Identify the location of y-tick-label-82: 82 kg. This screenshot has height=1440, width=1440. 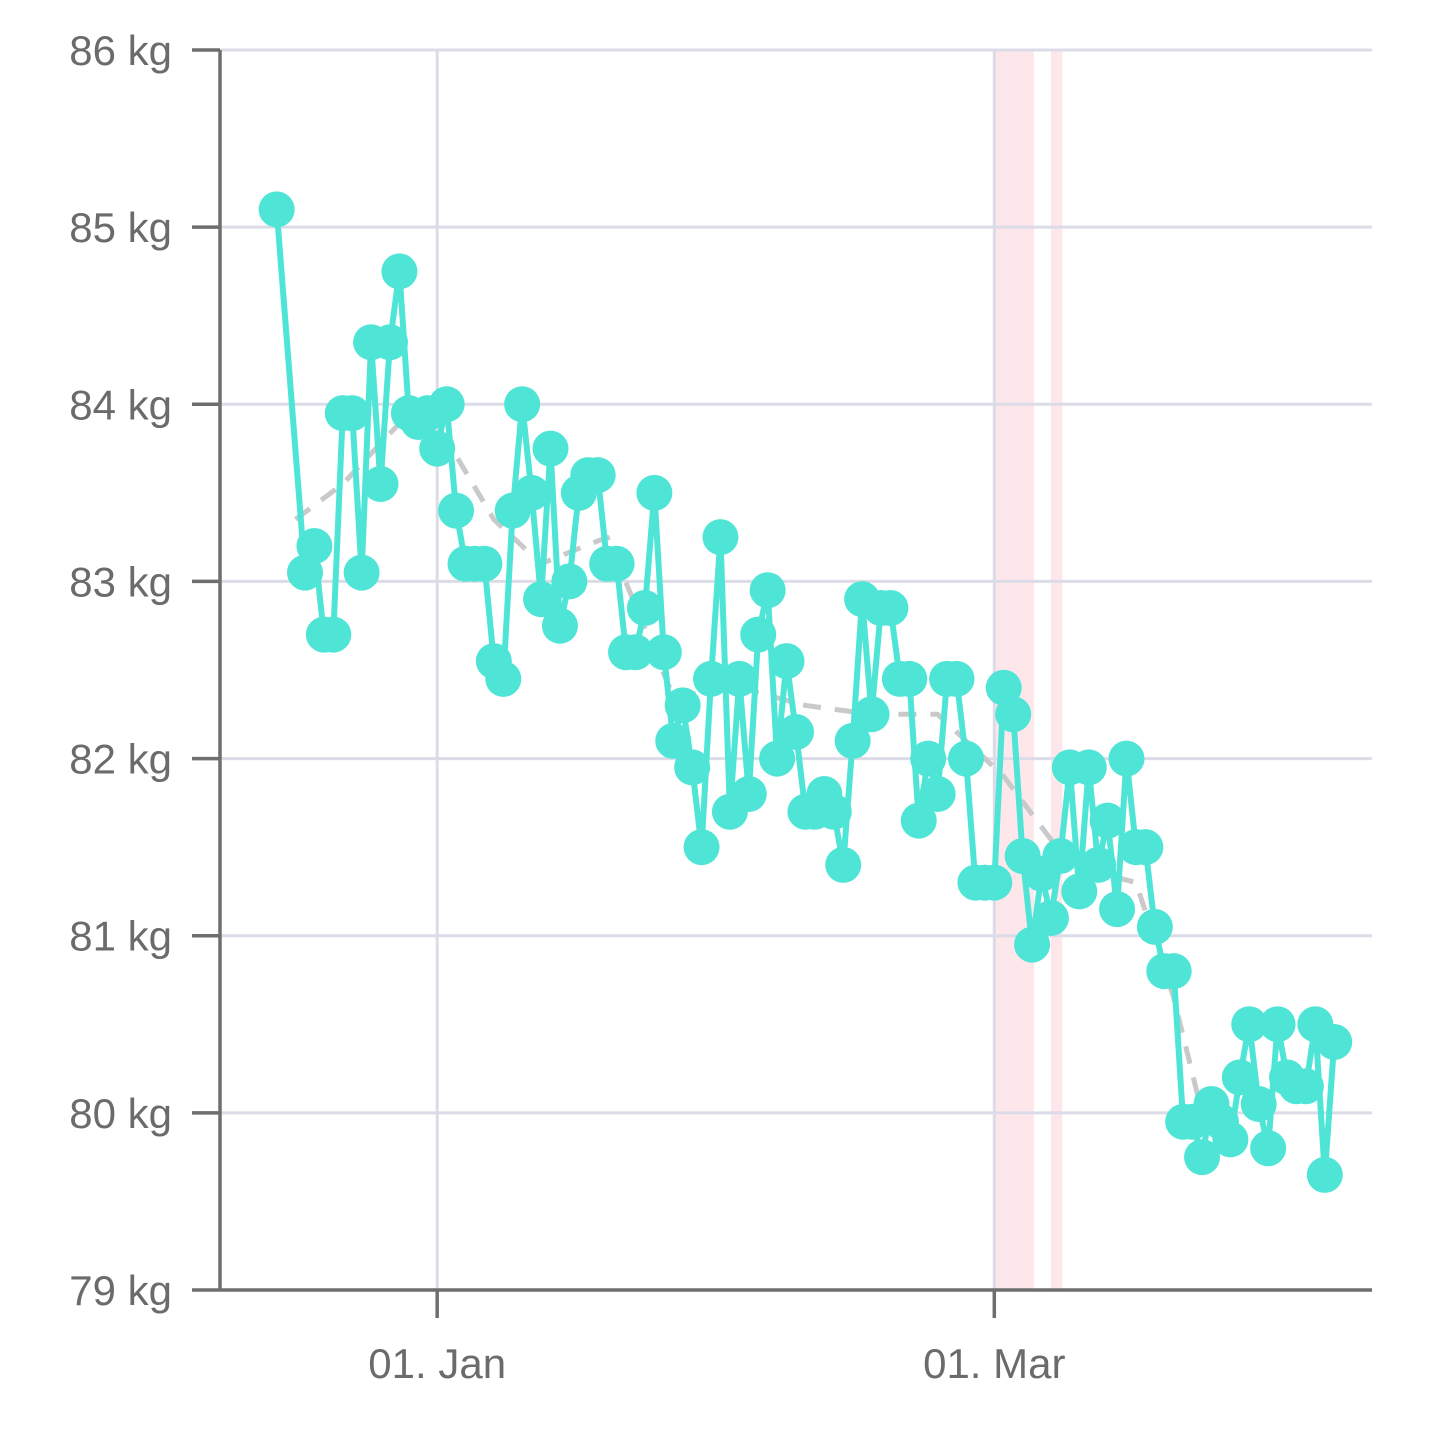
(120, 759).